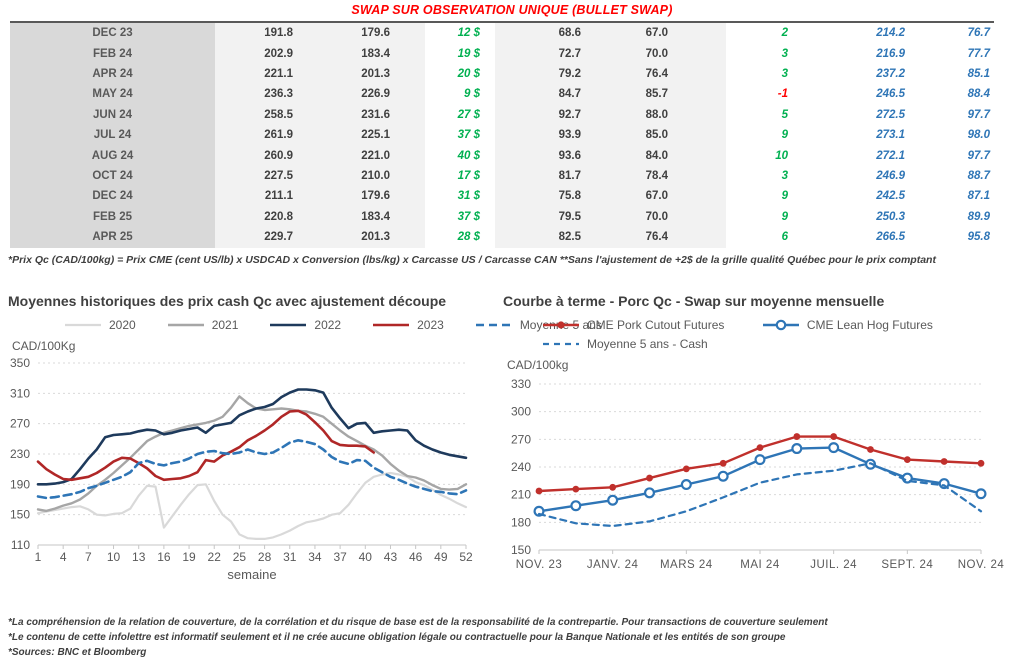 Image resolution: width=1024 pixels, height=671 pixels. Describe the element at coordinates (890, 135) in the screenshot. I see `table-cell: 273.1` at that location.